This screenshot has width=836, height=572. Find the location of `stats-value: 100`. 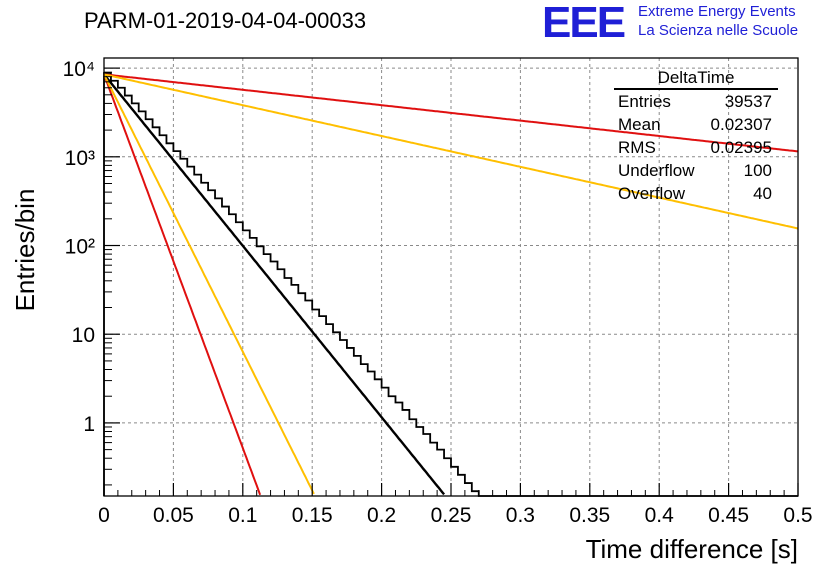

stats-value: 100 is located at coordinates (757, 170).